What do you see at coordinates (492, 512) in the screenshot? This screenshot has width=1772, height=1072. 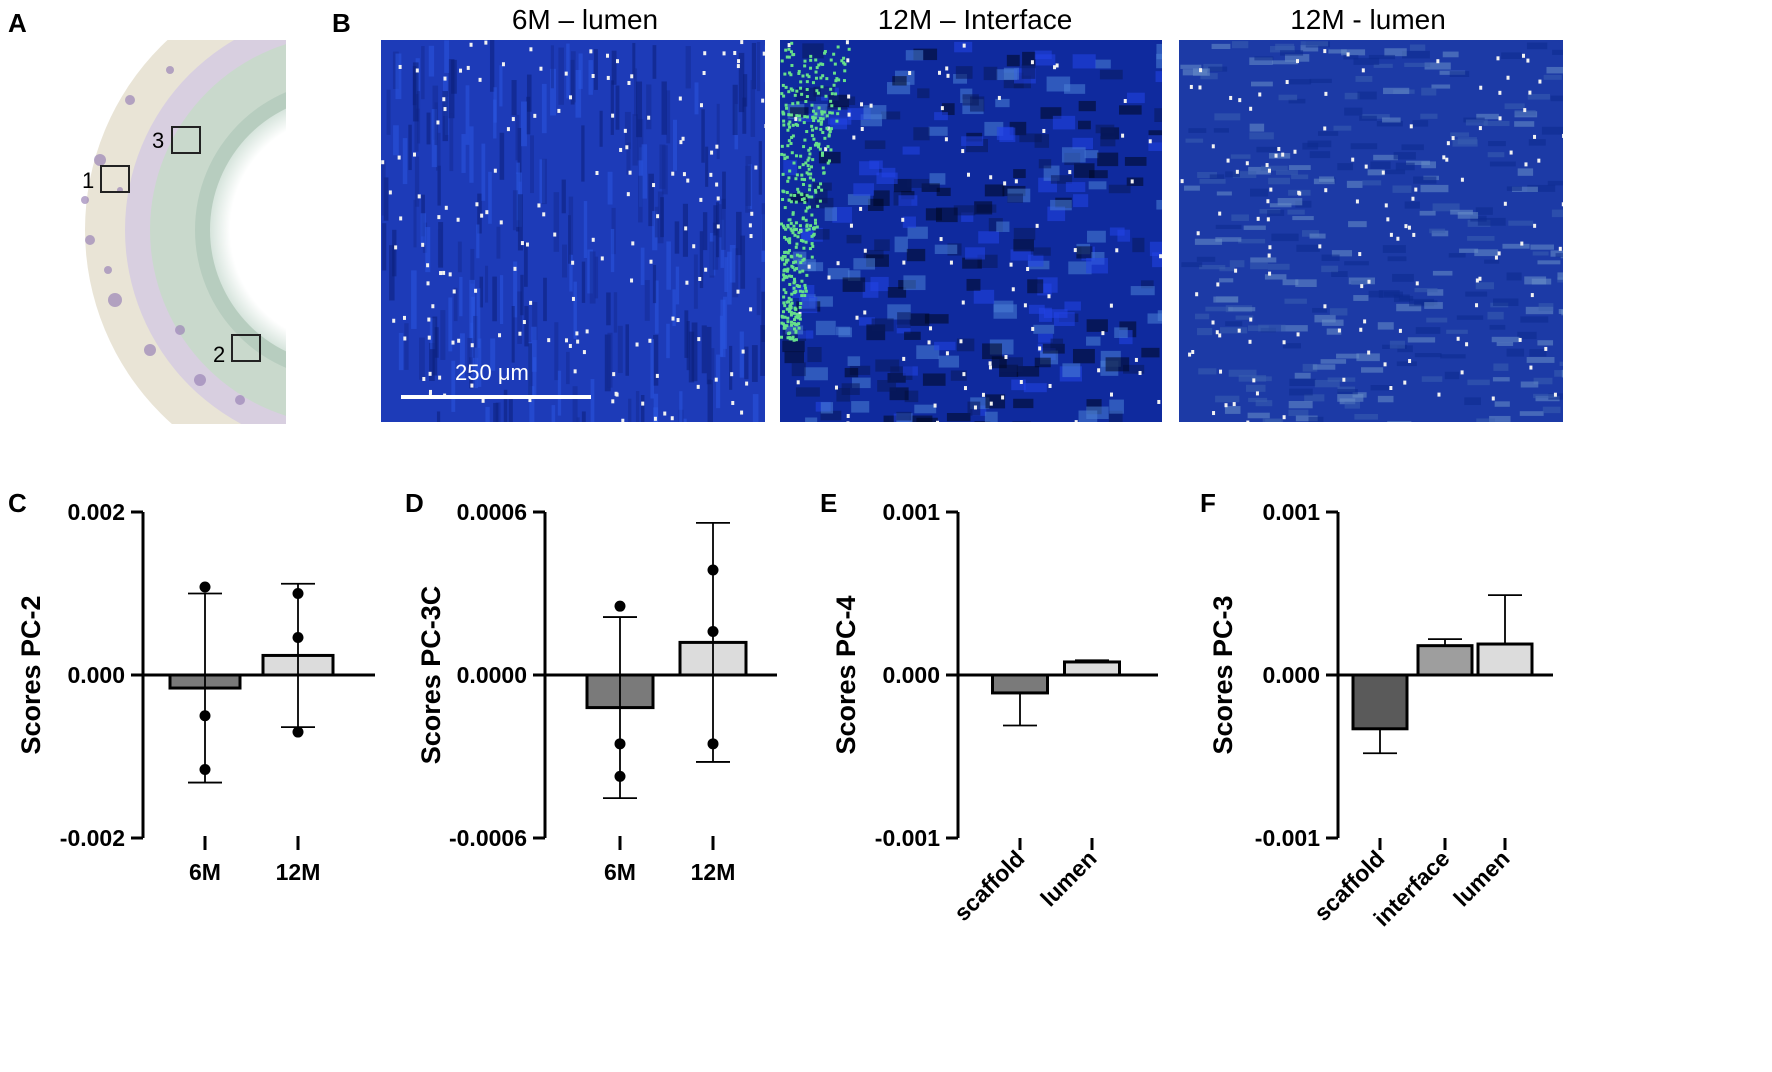 I see `y-tick-label: 0.0006` at bounding box center [492, 512].